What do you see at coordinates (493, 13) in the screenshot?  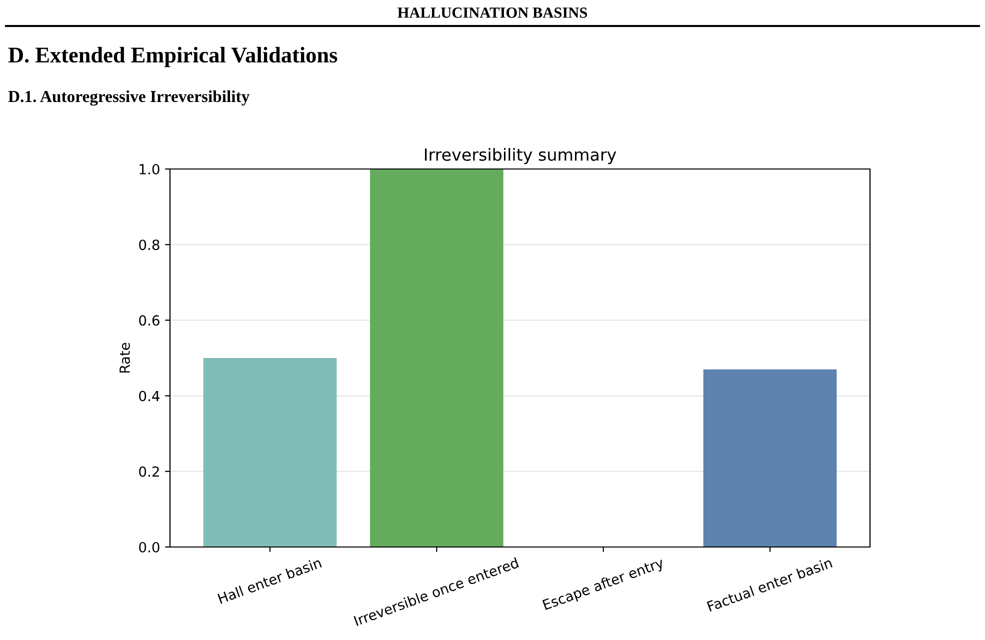 I see `text: HALLUCINATION BASINS` at bounding box center [493, 13].